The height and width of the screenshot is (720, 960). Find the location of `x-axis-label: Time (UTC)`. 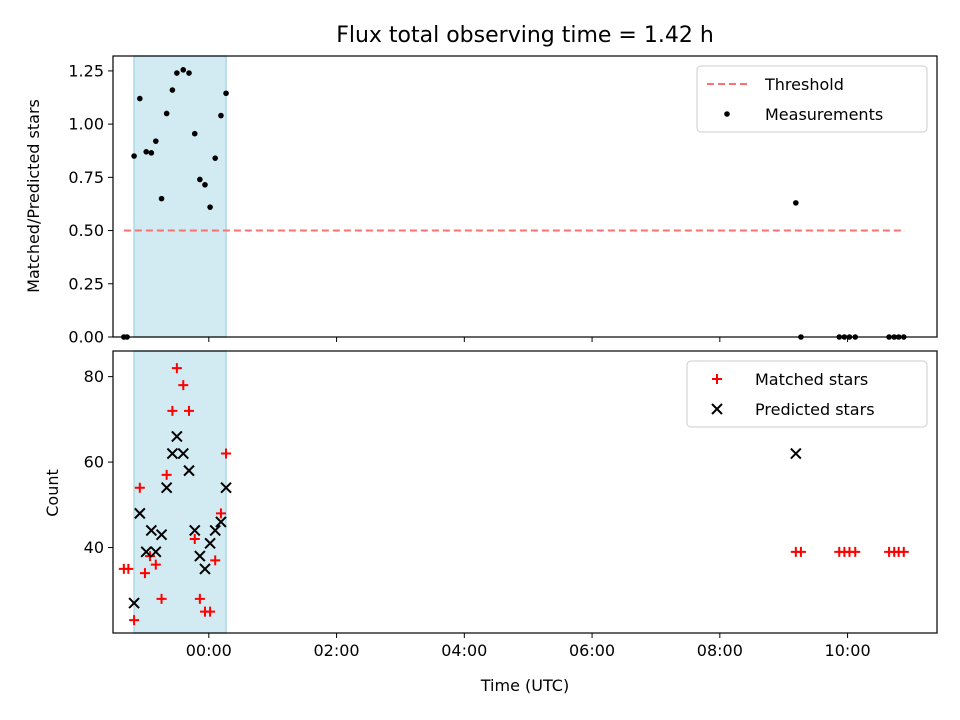

x-axis-label: Time (UTC) is located at coordinates (524, 685).